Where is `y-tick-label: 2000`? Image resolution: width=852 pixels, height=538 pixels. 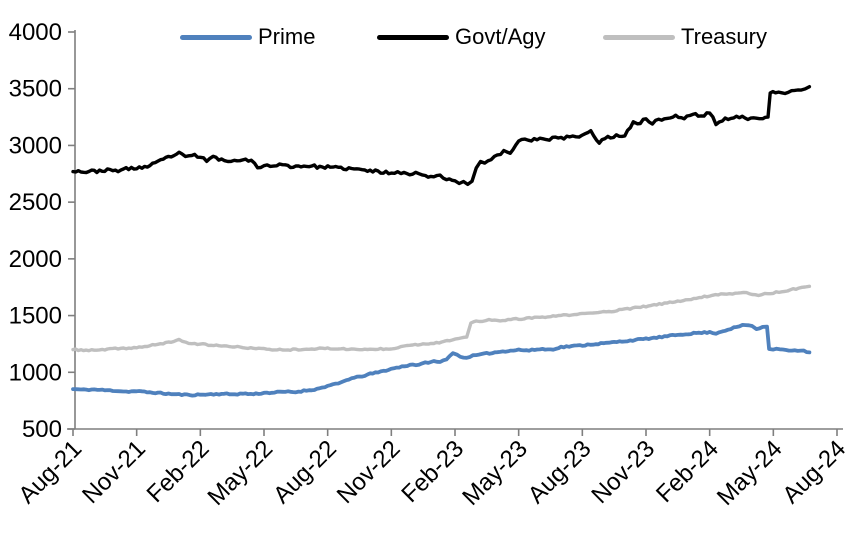
y-tick-label: 2000 is located at coordinates (35, 259).